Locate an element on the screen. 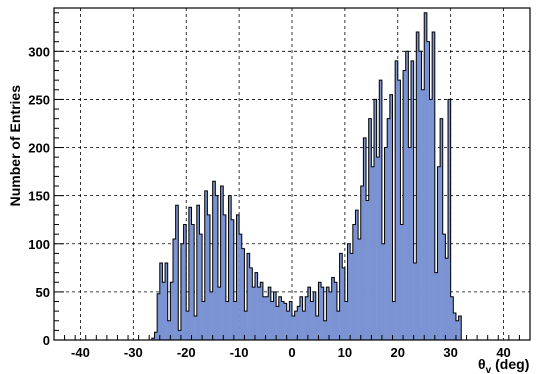 The width and height of the screenshot is (537, 374). x-axis-ticks: -40 -30 -20 -10 0 10 20 30 40 is located at coordinates (292, 347).